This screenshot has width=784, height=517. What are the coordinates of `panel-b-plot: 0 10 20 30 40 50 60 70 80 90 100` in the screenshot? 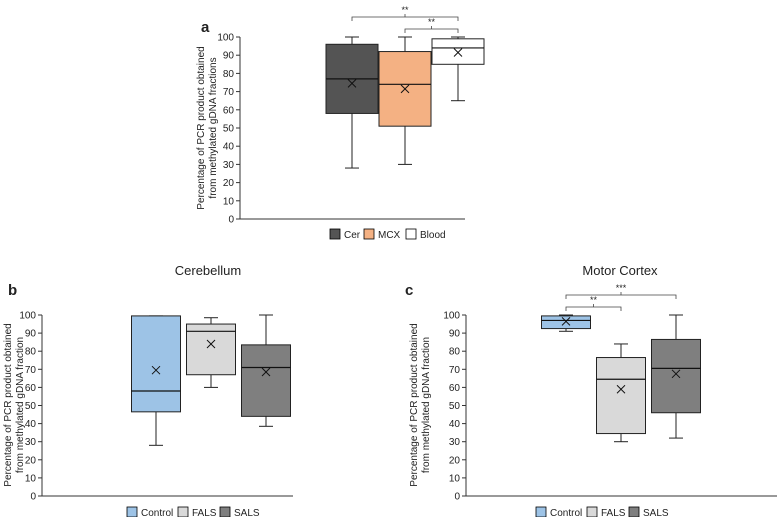 It's located at (156, 407).